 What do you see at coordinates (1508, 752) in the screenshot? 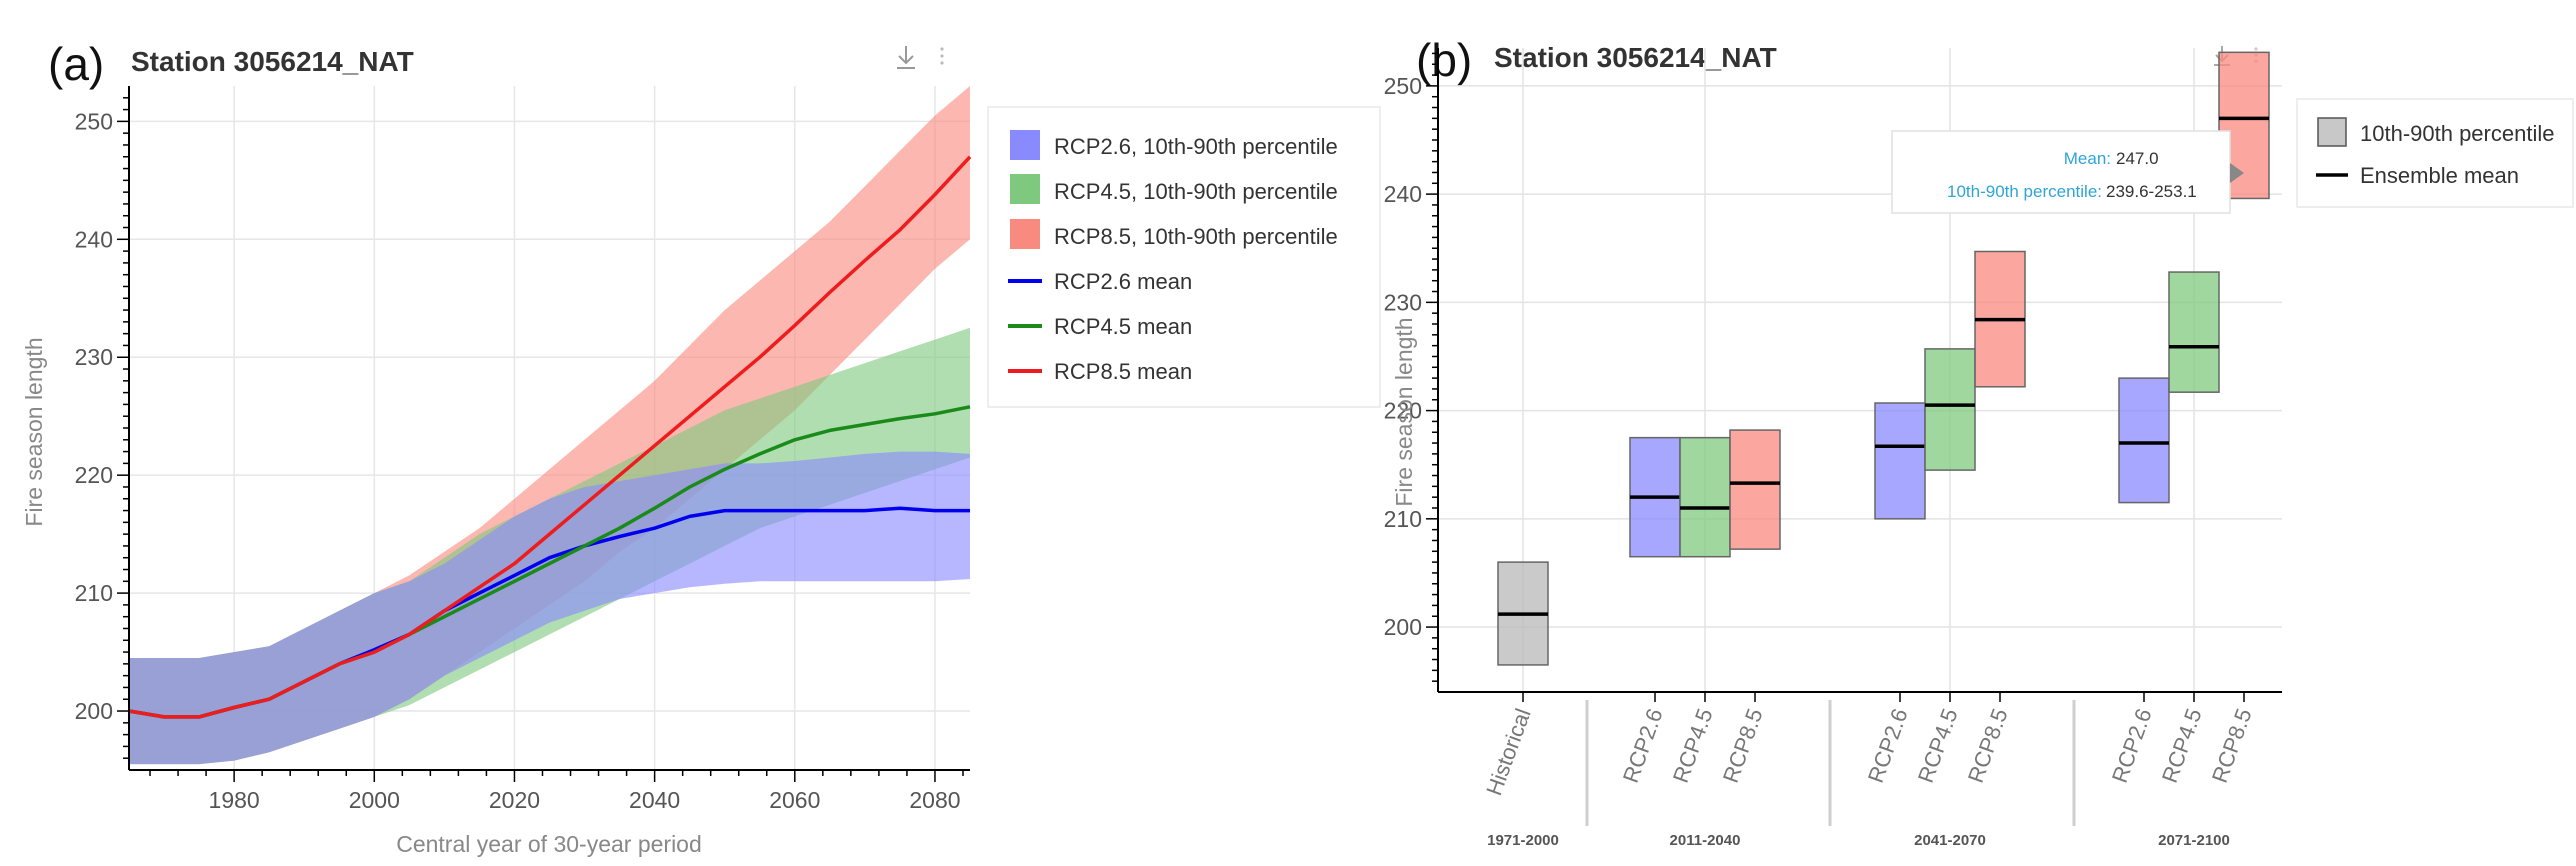
I see `category-label: Historical` at bounding box center [1508, 752].